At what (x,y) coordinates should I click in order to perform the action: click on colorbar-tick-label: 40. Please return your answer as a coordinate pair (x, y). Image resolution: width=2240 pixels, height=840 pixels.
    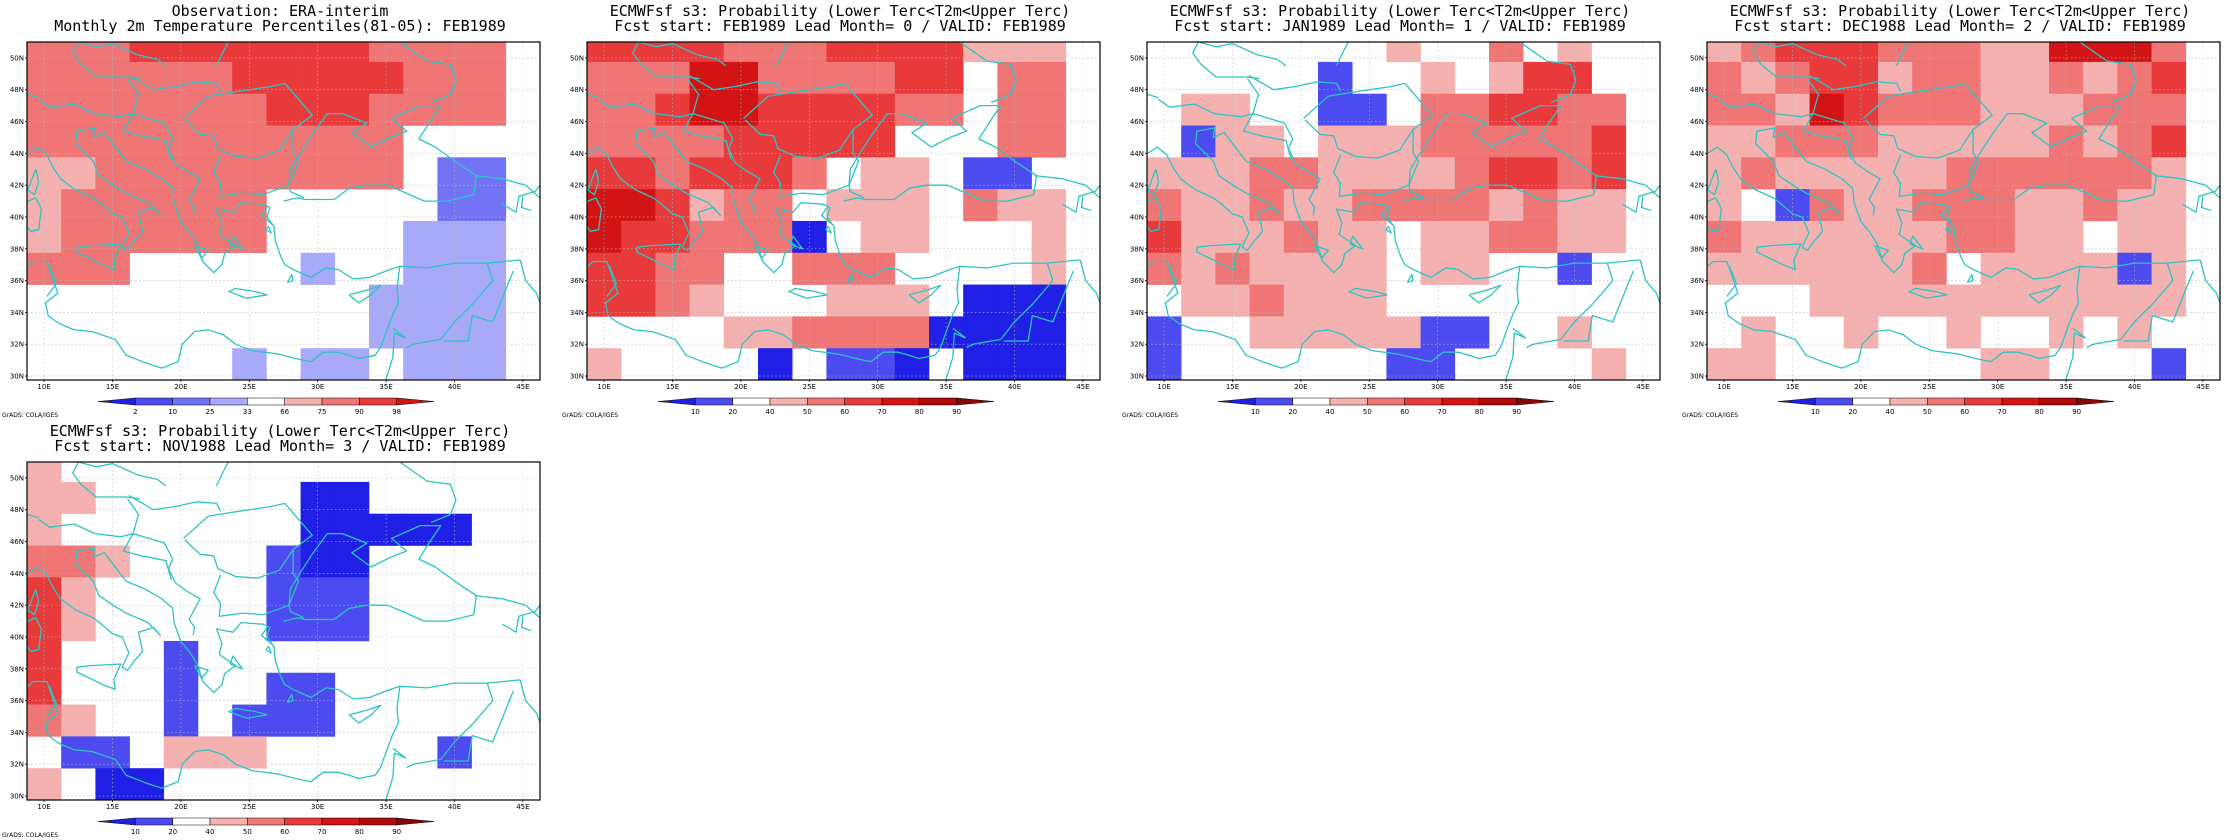
    Looking at the image, I should click on (770, 412).